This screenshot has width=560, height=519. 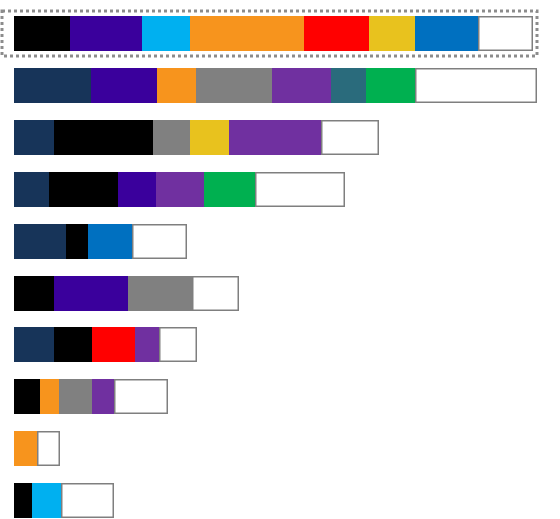 What do you see at coordinates (348, 85) in the screenshot?
I see `bar-segment-teal` at bounding box center [348, 85].